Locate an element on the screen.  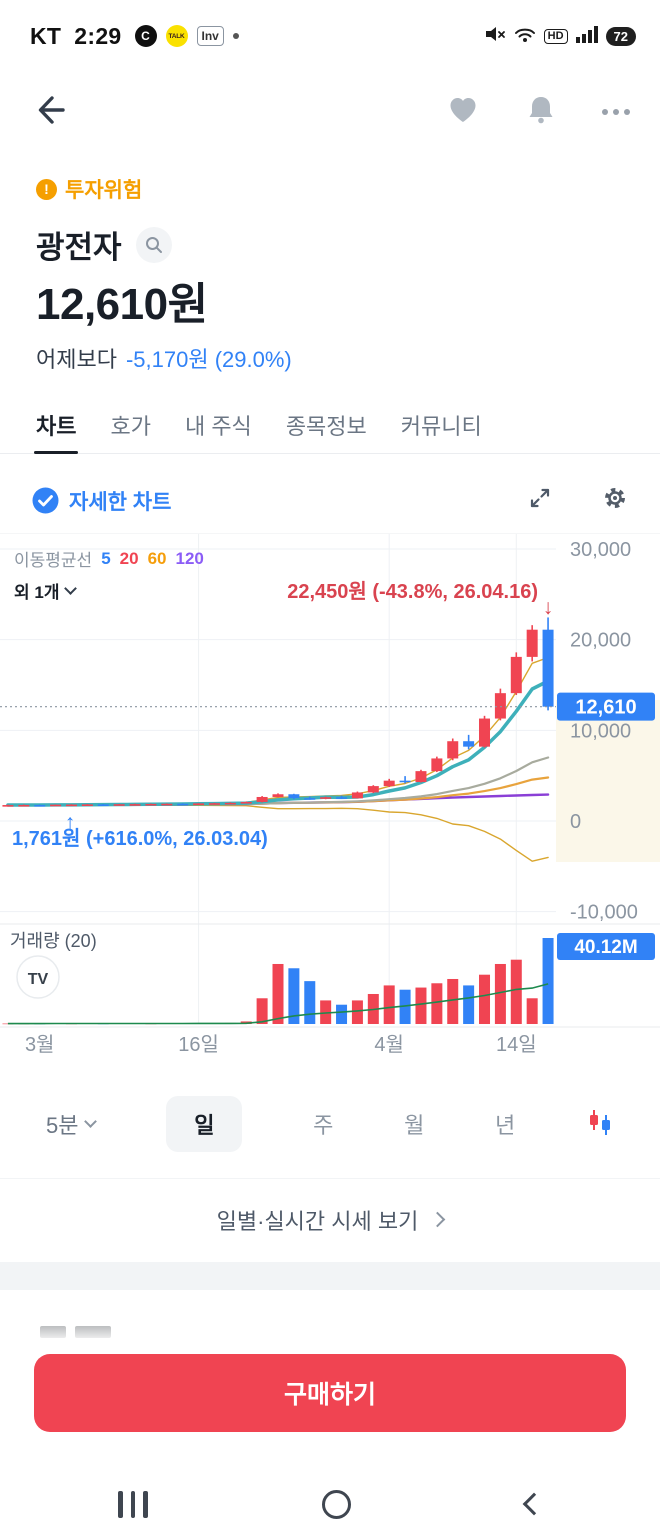
detail-chart-toggle: 자세한 차트 is located at coordinates (101, 501).